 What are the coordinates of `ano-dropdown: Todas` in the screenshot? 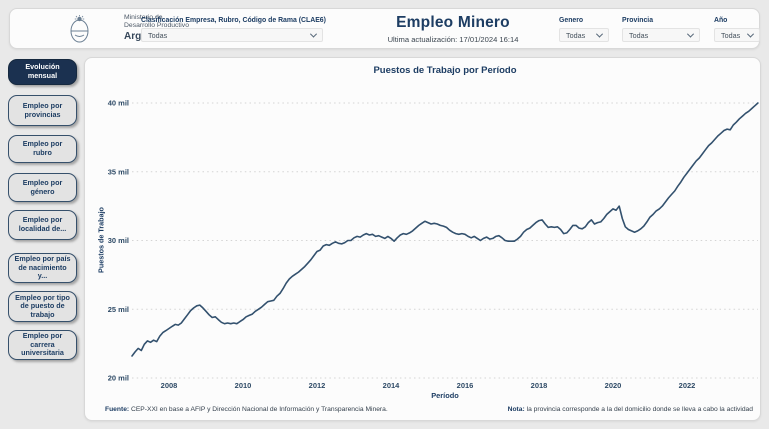 It's located at (737, 35).